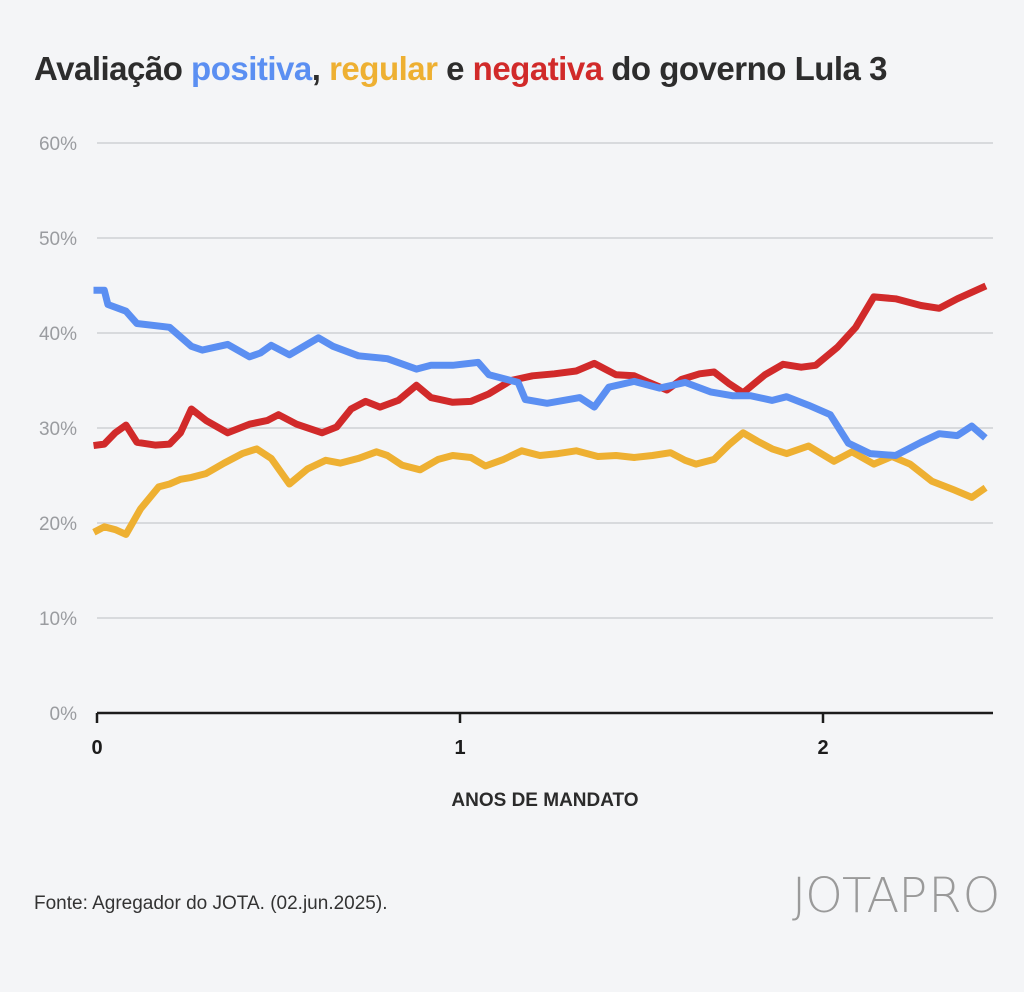 The width and height of the screenshot is (1024, 992). Describe the element at coordinates (845, 896) in the screenshot. I see `logo-jota: JOTA` at that location.